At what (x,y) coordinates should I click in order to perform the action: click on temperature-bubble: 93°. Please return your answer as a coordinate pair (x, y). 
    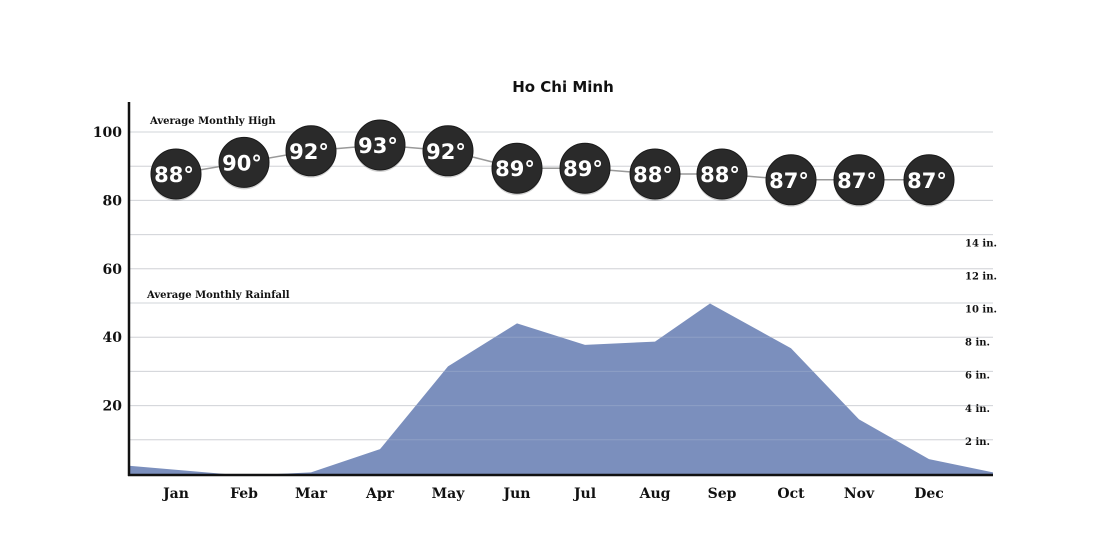
    Looking at the image, I should click on (380, 145).